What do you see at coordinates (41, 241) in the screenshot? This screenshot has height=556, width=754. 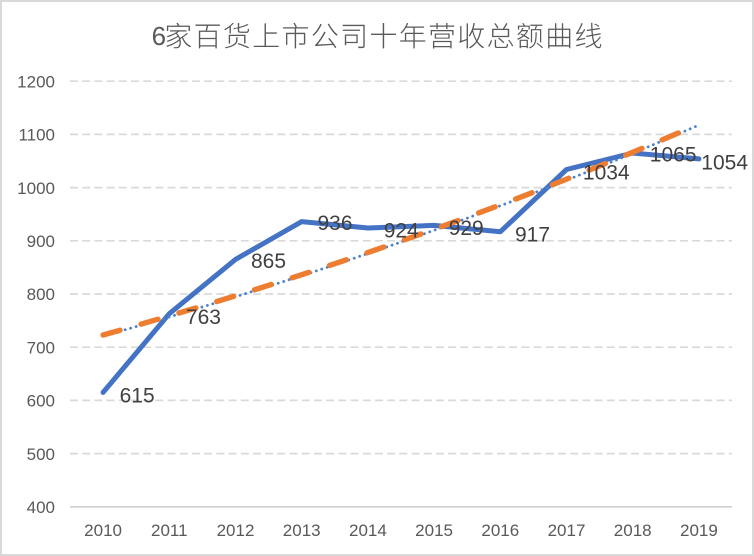 I see `svg-text: 900` at bounding box center [41, 241].